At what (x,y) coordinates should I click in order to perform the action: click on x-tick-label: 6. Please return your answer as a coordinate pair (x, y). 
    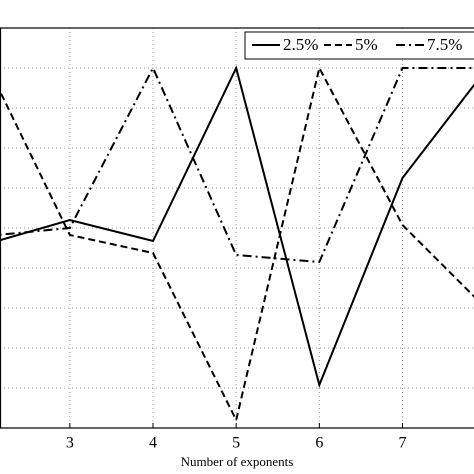
    Looking at the image, I should click on (319, 443).